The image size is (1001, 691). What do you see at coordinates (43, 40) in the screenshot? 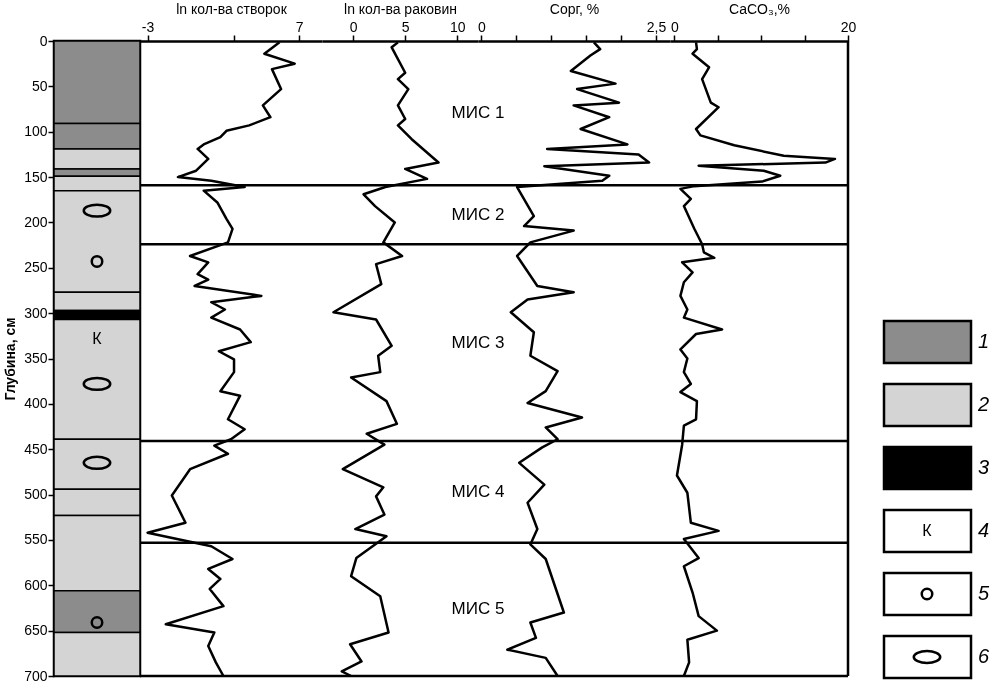
I see `y-tick-label: 0` at bounding box center [43, 40].